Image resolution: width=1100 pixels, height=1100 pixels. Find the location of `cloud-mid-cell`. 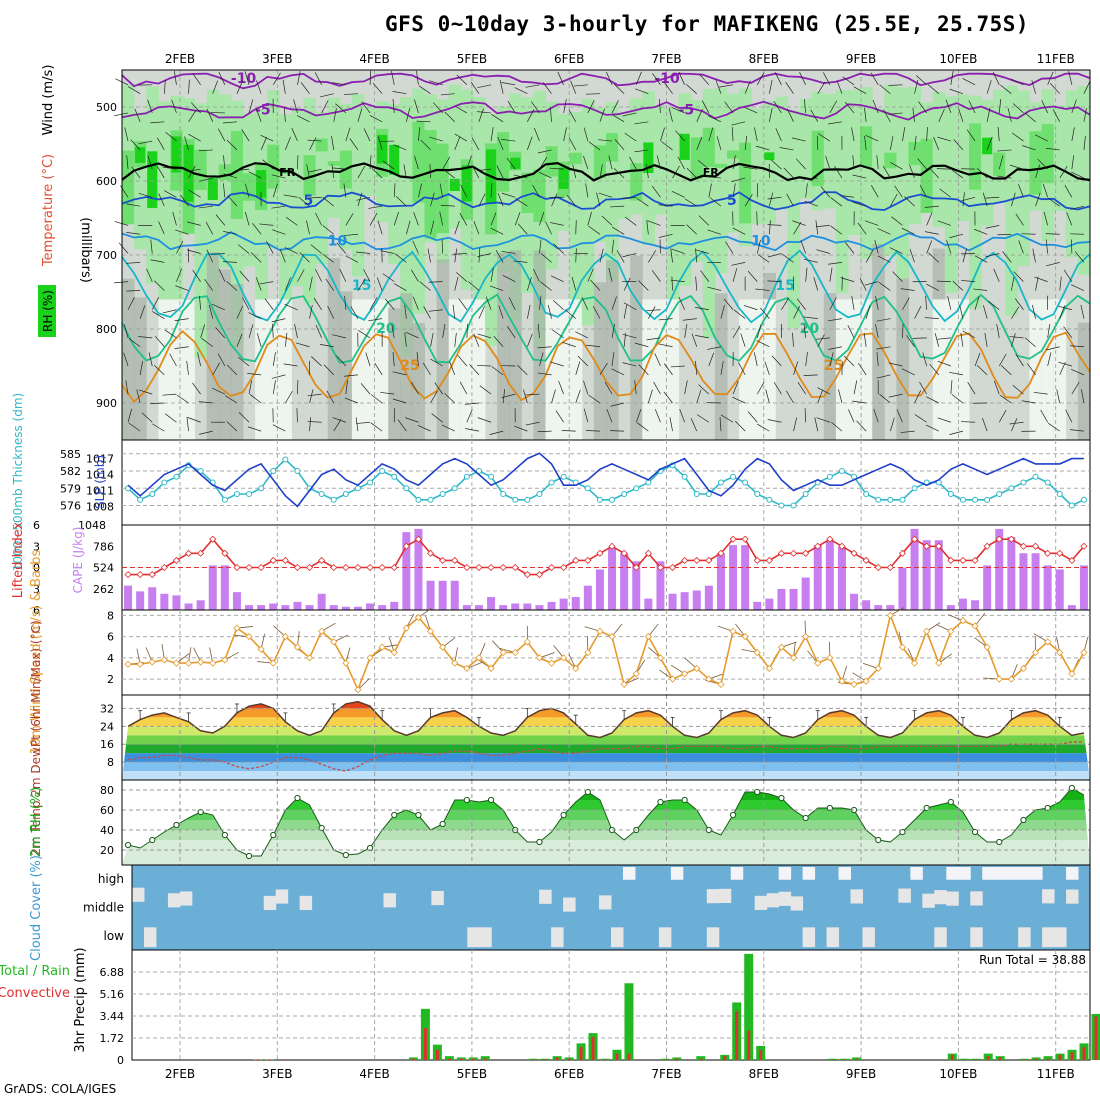

cloud-mid-cell is located at coordinates (1048, 896).